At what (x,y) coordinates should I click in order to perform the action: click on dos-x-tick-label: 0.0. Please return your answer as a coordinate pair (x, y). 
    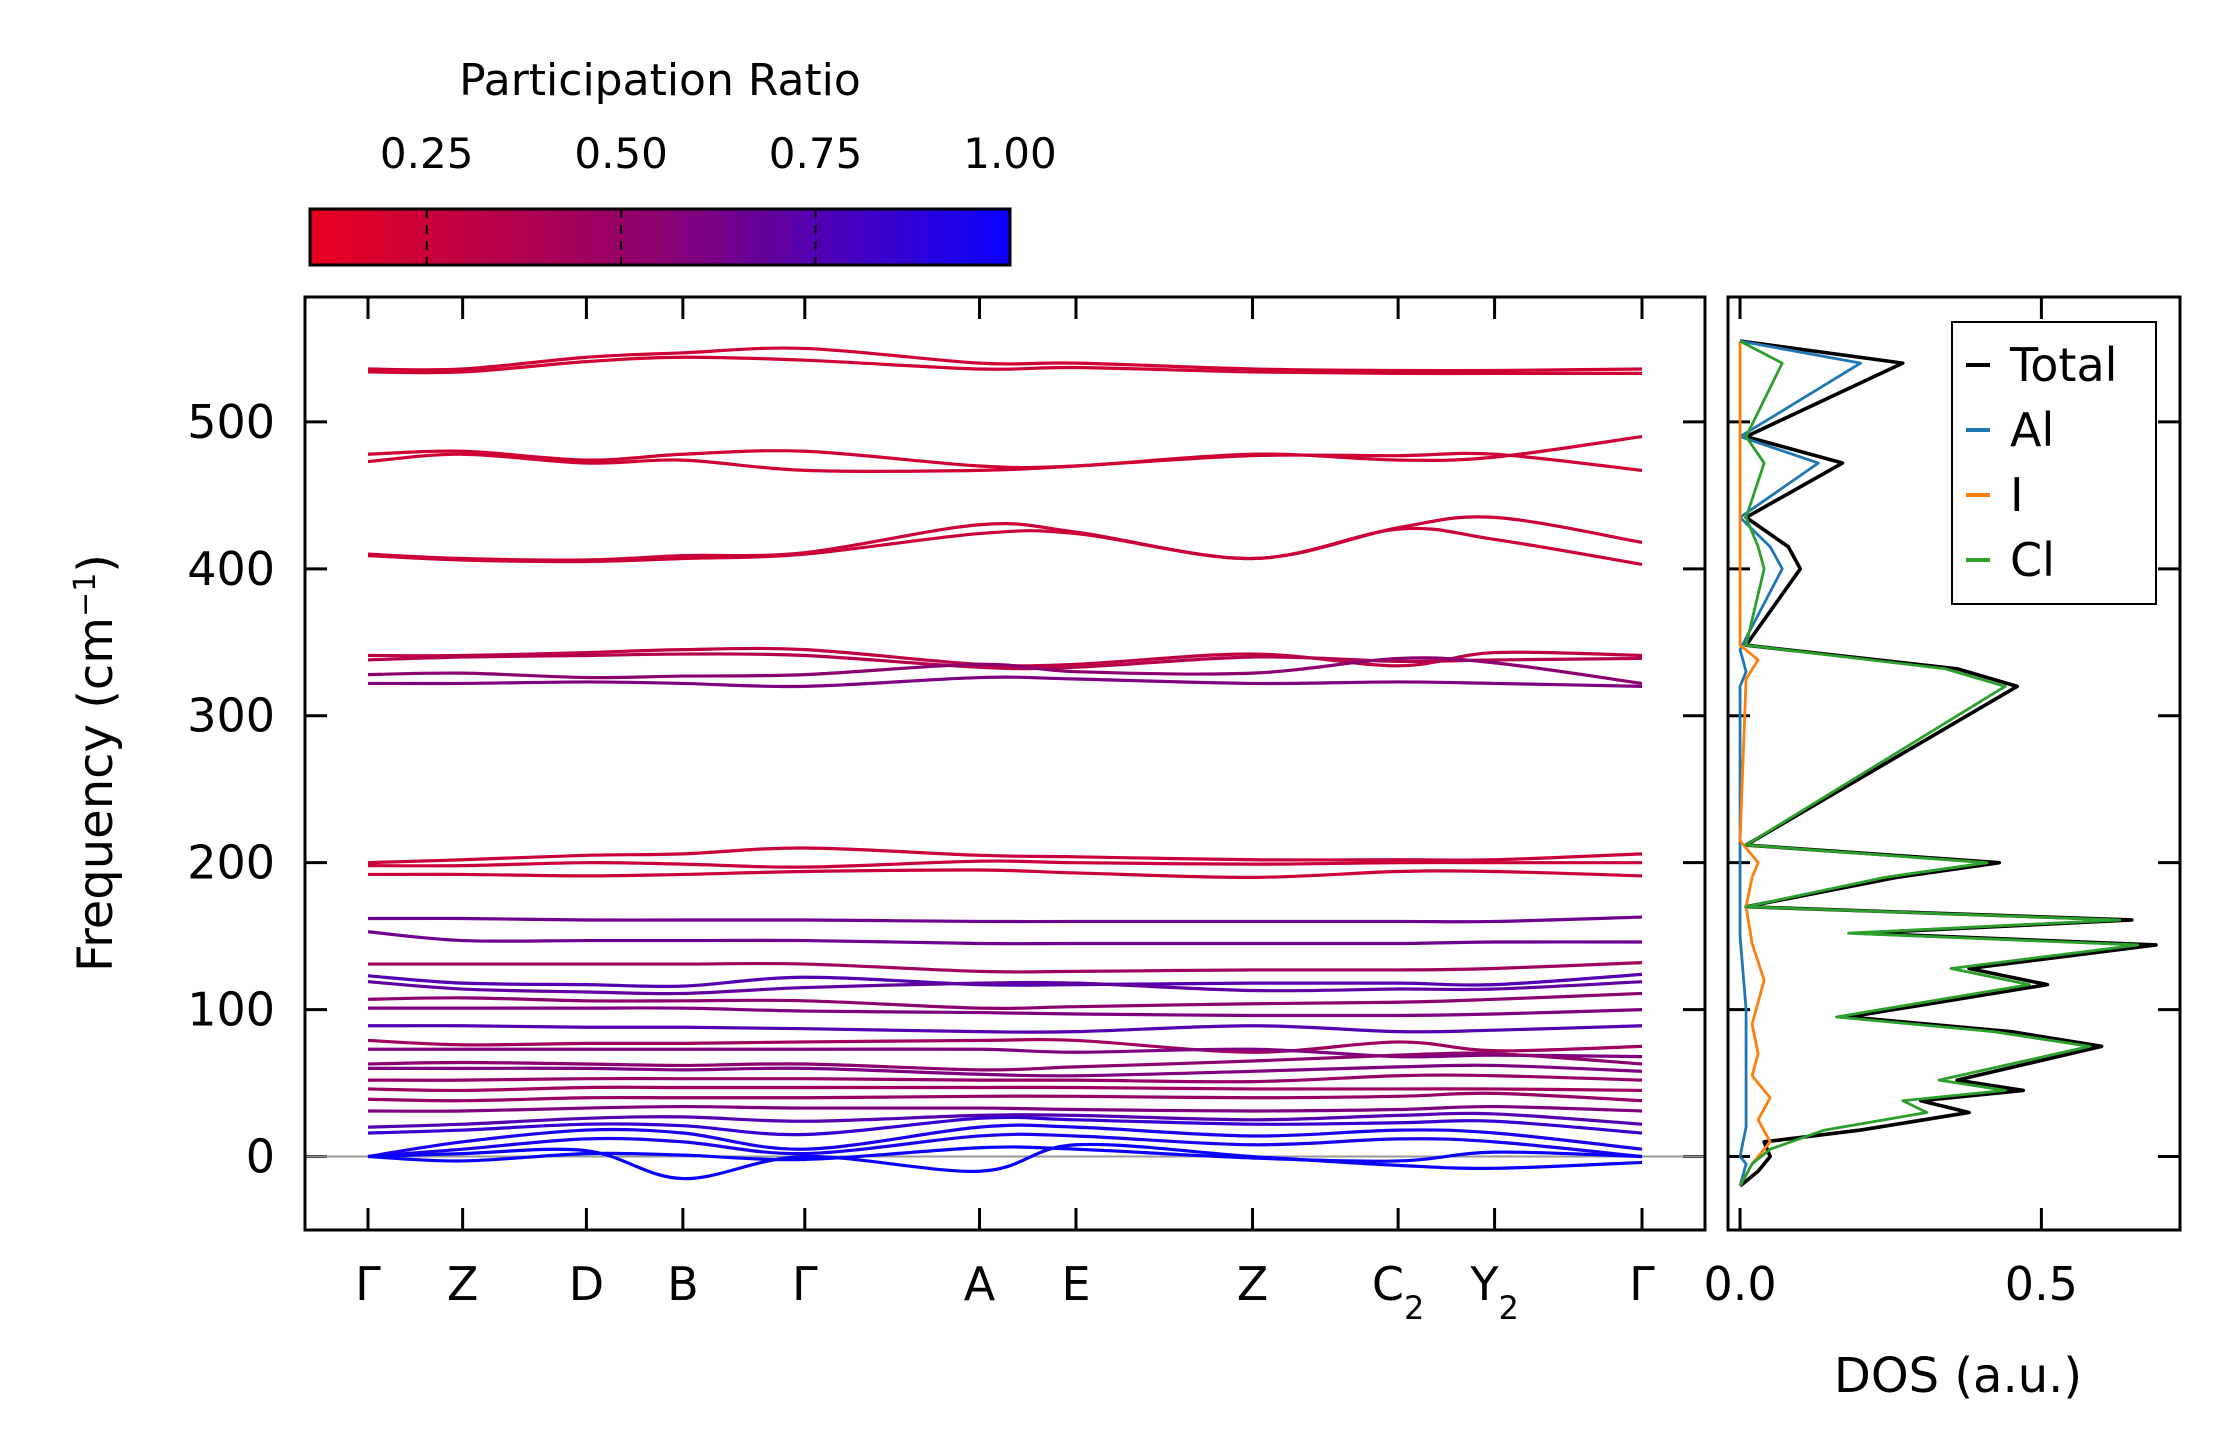
    Looking at the image, I should click on (1739, 1284).